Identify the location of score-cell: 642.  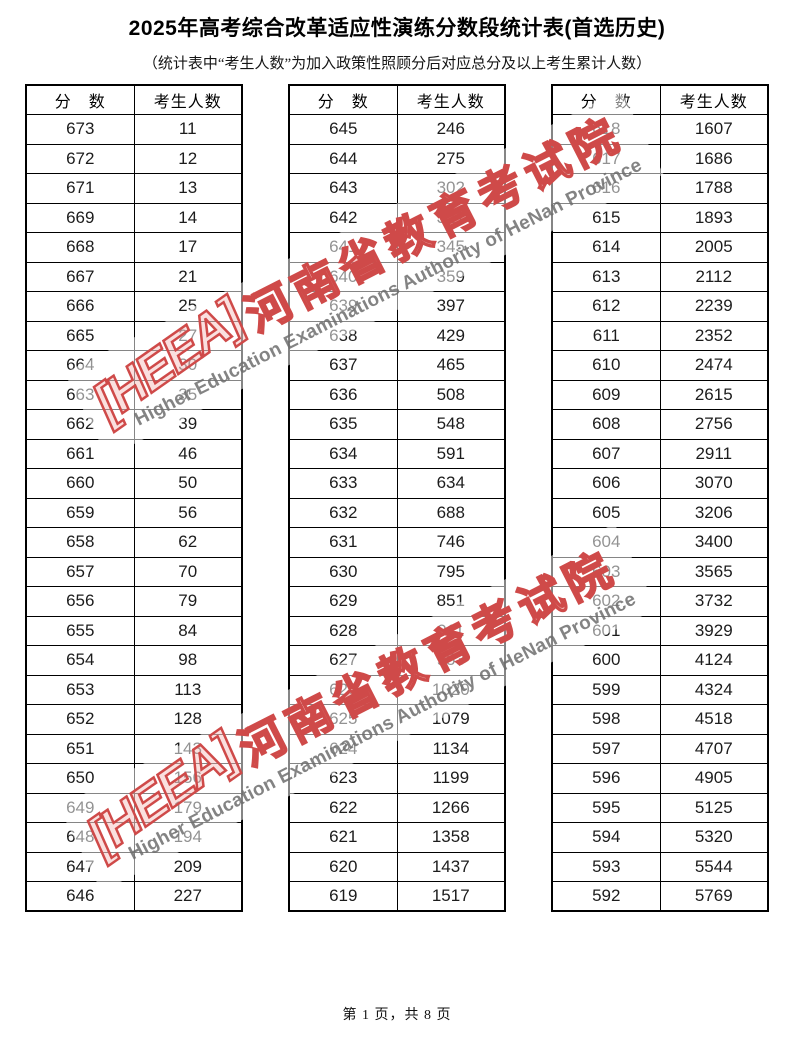
(343, 217).